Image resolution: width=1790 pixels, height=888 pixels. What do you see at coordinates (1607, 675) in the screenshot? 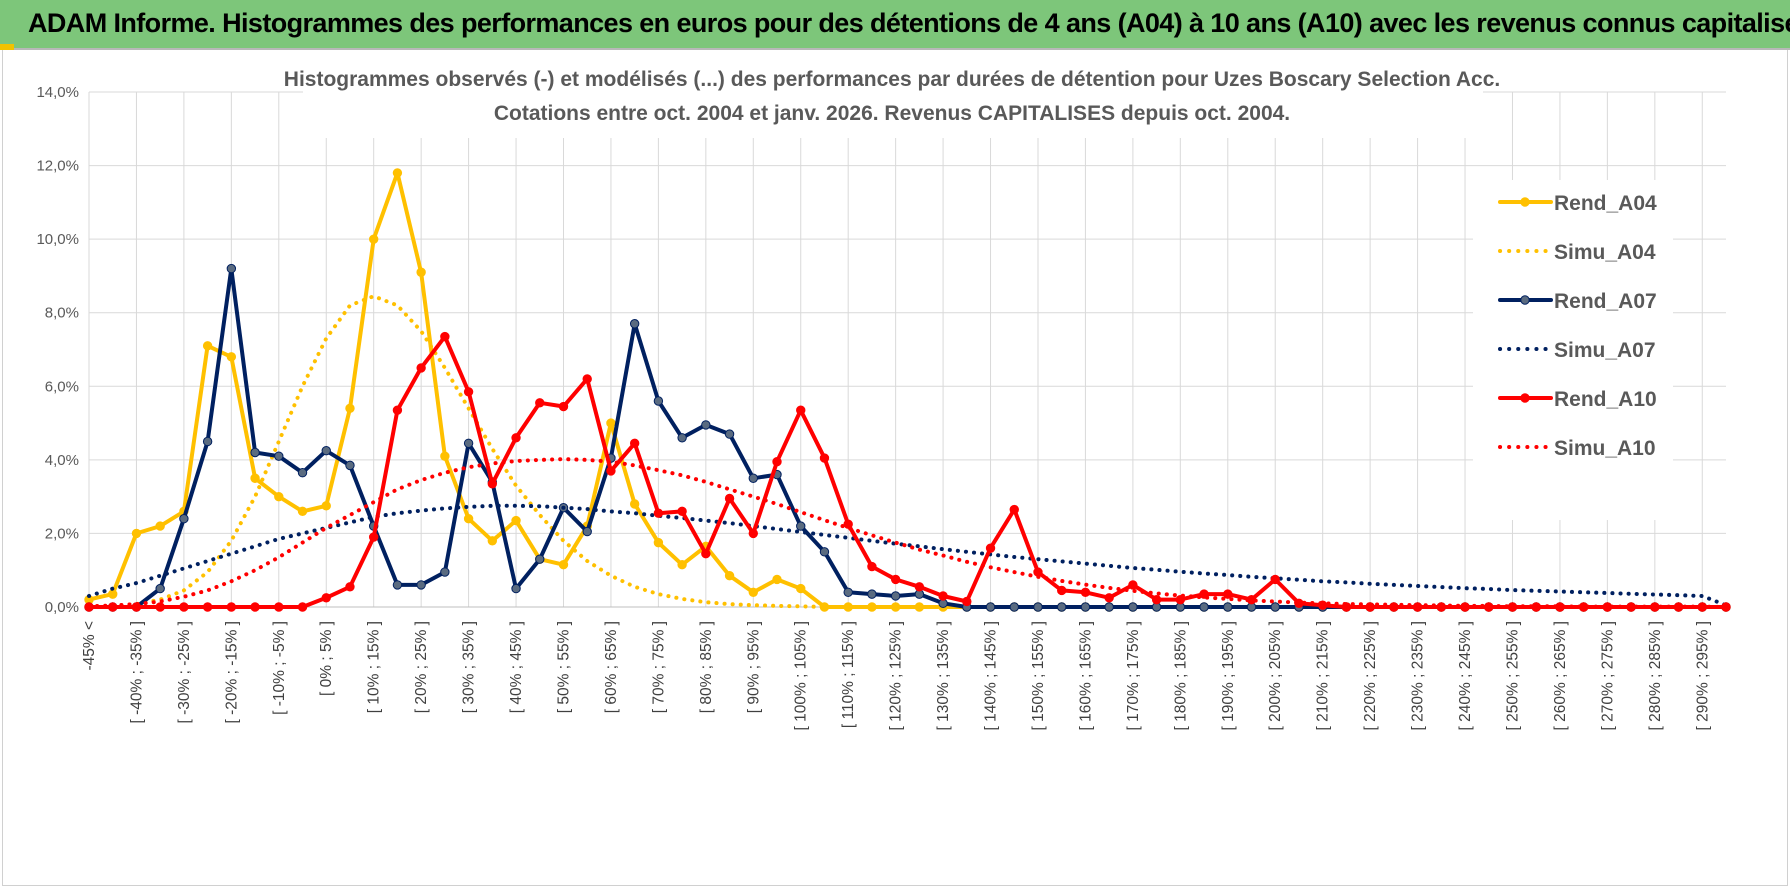
I see `x-tick-label: [ 270% ; 275% ]` at bounding box center [1607, 675].